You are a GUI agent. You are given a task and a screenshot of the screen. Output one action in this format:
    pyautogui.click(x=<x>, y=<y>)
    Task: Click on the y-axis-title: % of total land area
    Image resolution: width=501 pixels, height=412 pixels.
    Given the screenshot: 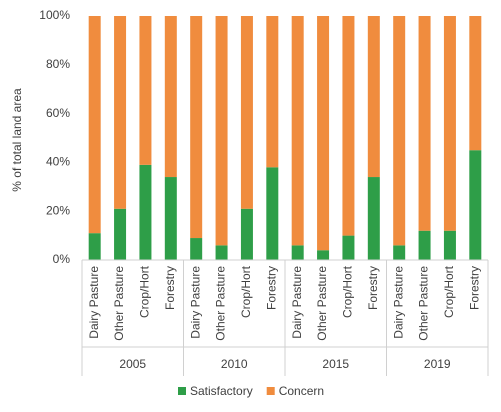 What is the action you would take?
    pyautogui.click(x=17, y=140)
    